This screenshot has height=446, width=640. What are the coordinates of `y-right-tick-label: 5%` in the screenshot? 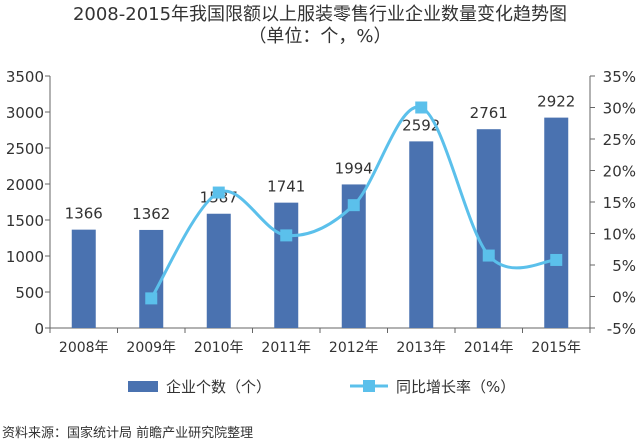 It's located at (624, 266).